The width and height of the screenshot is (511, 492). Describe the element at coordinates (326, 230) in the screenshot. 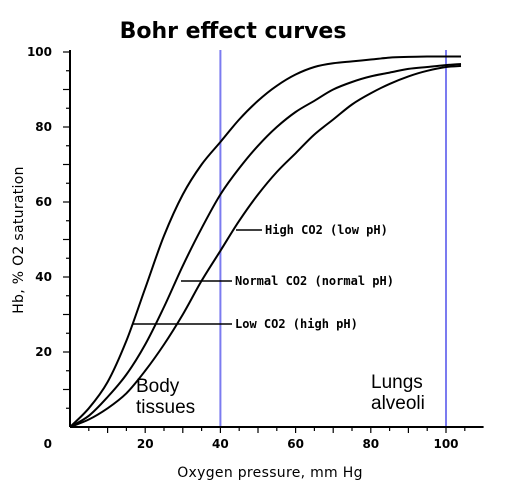

I see `annotation-high-co2: High CO2 (low pH)` at that location.